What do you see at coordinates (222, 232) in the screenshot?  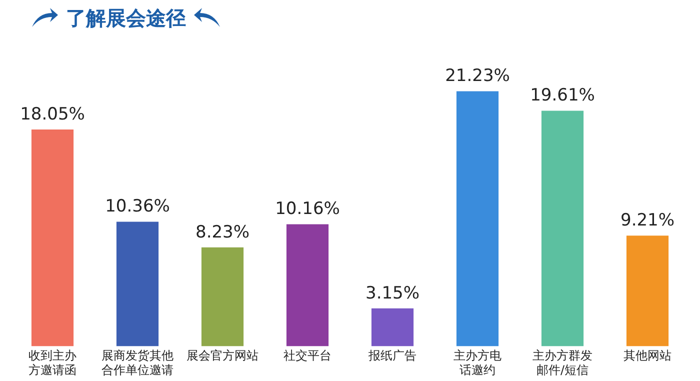 I see `data-label: 8.23%` at bounding box center [222, 232].